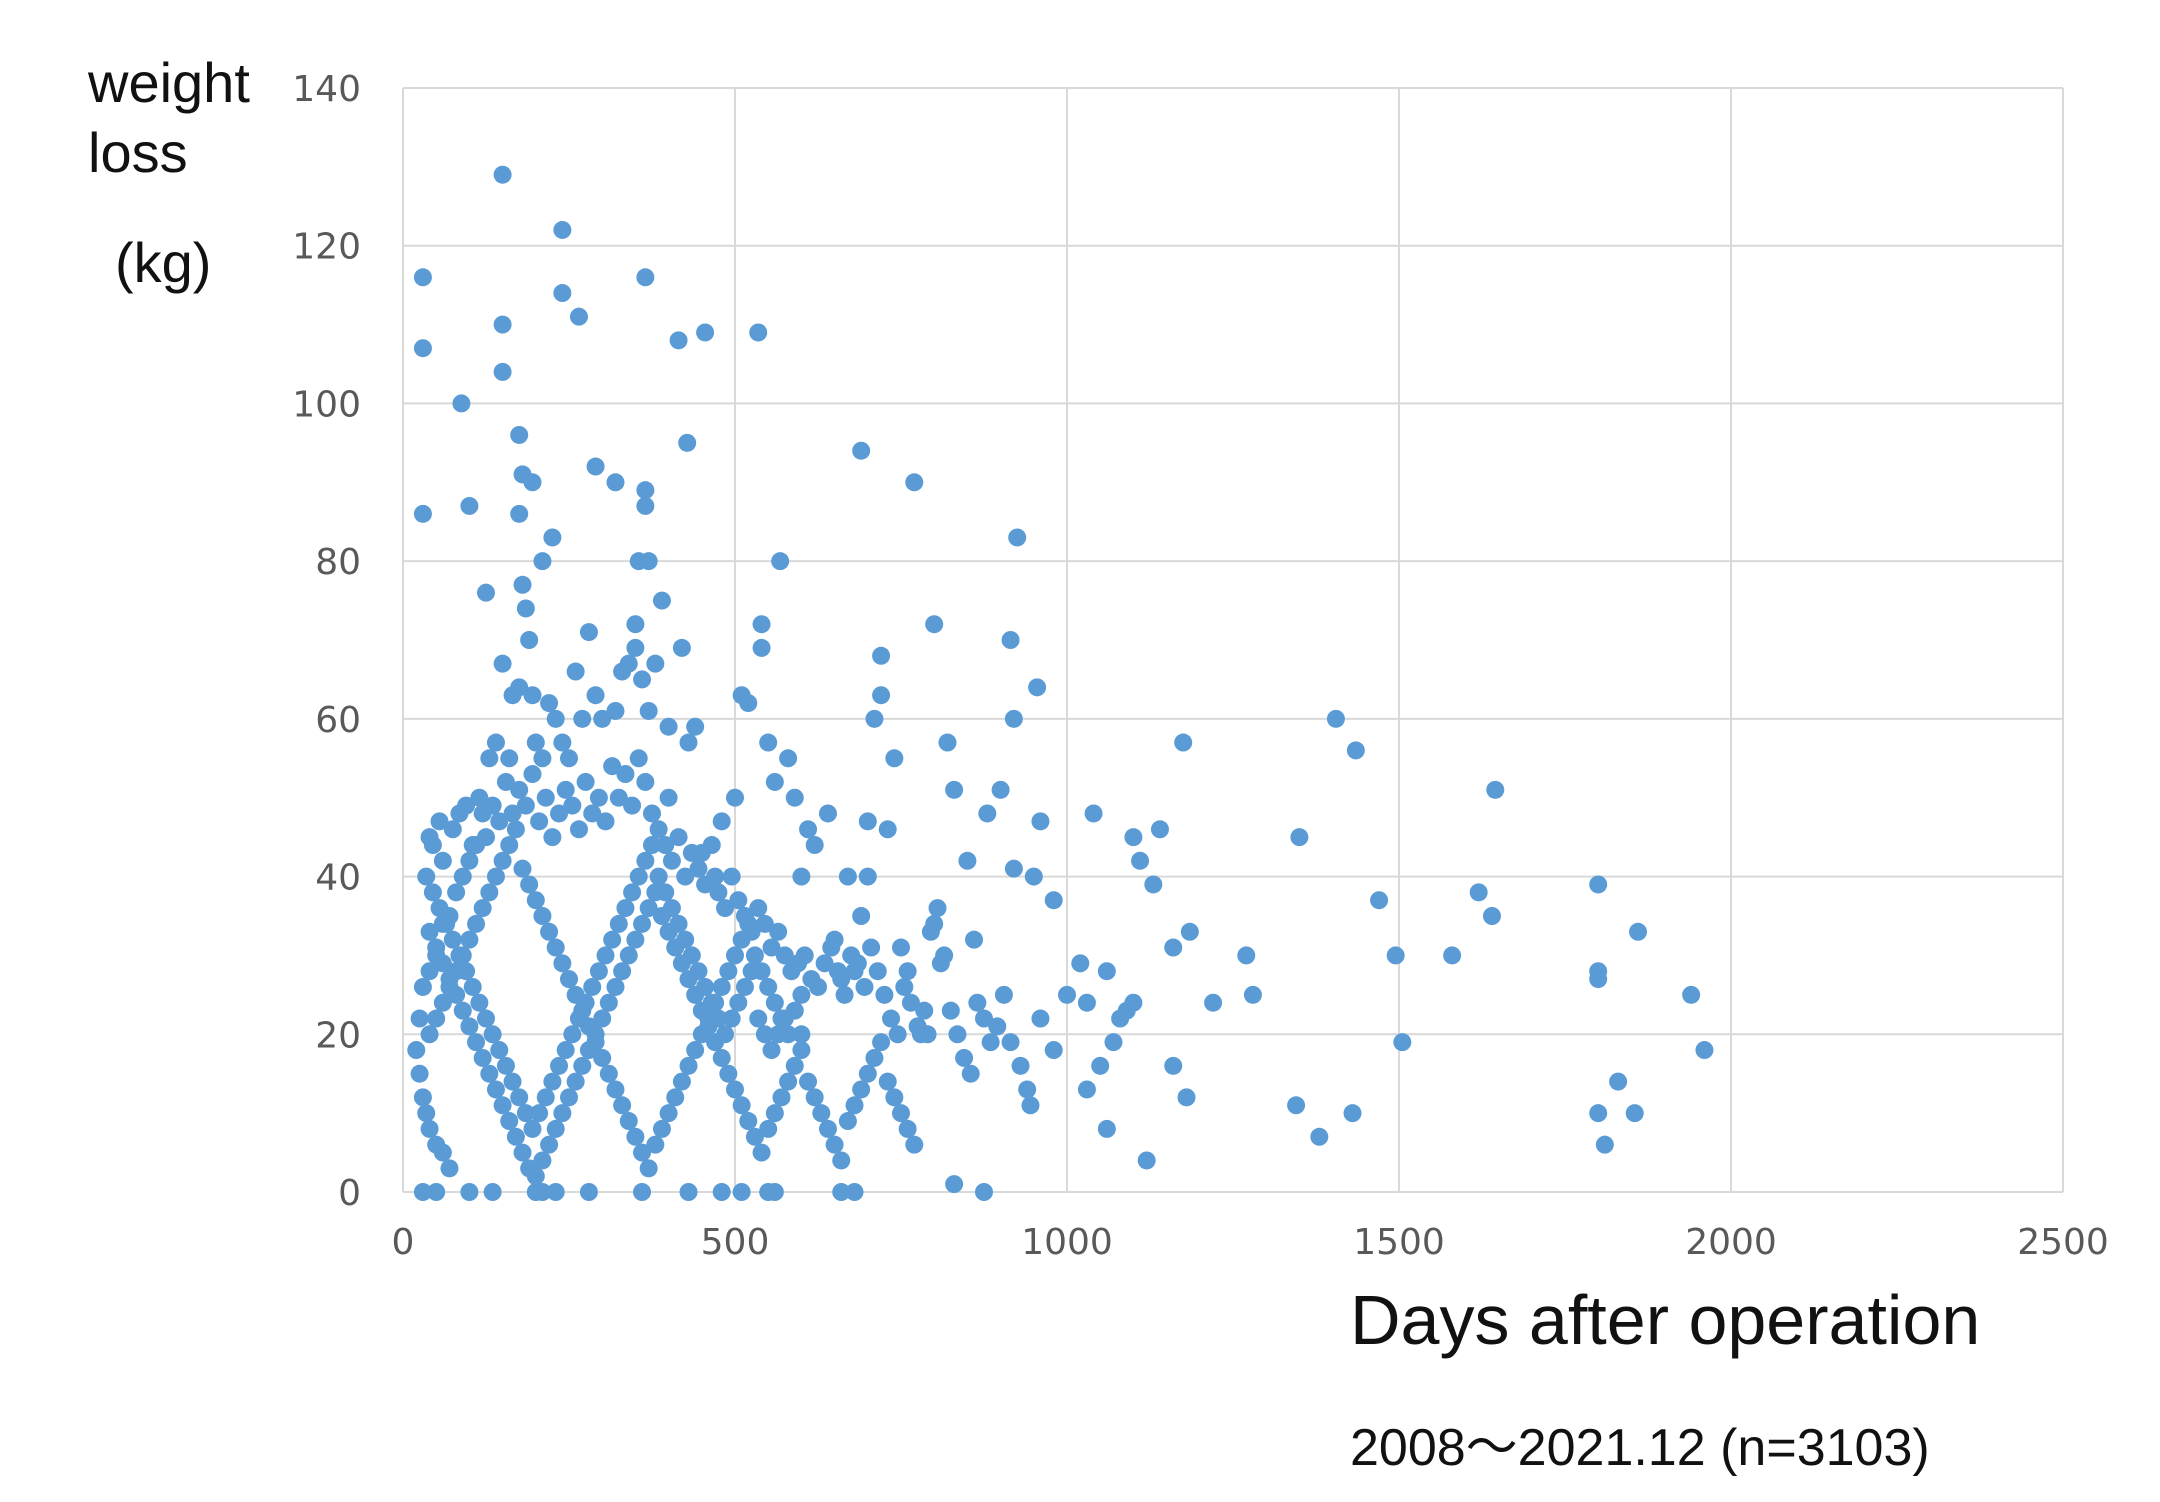 The image size is (2160, 1502). Describe the element at coordinates (326, 247) in the screenshot. I see `y-tick-label: 120` at that location.